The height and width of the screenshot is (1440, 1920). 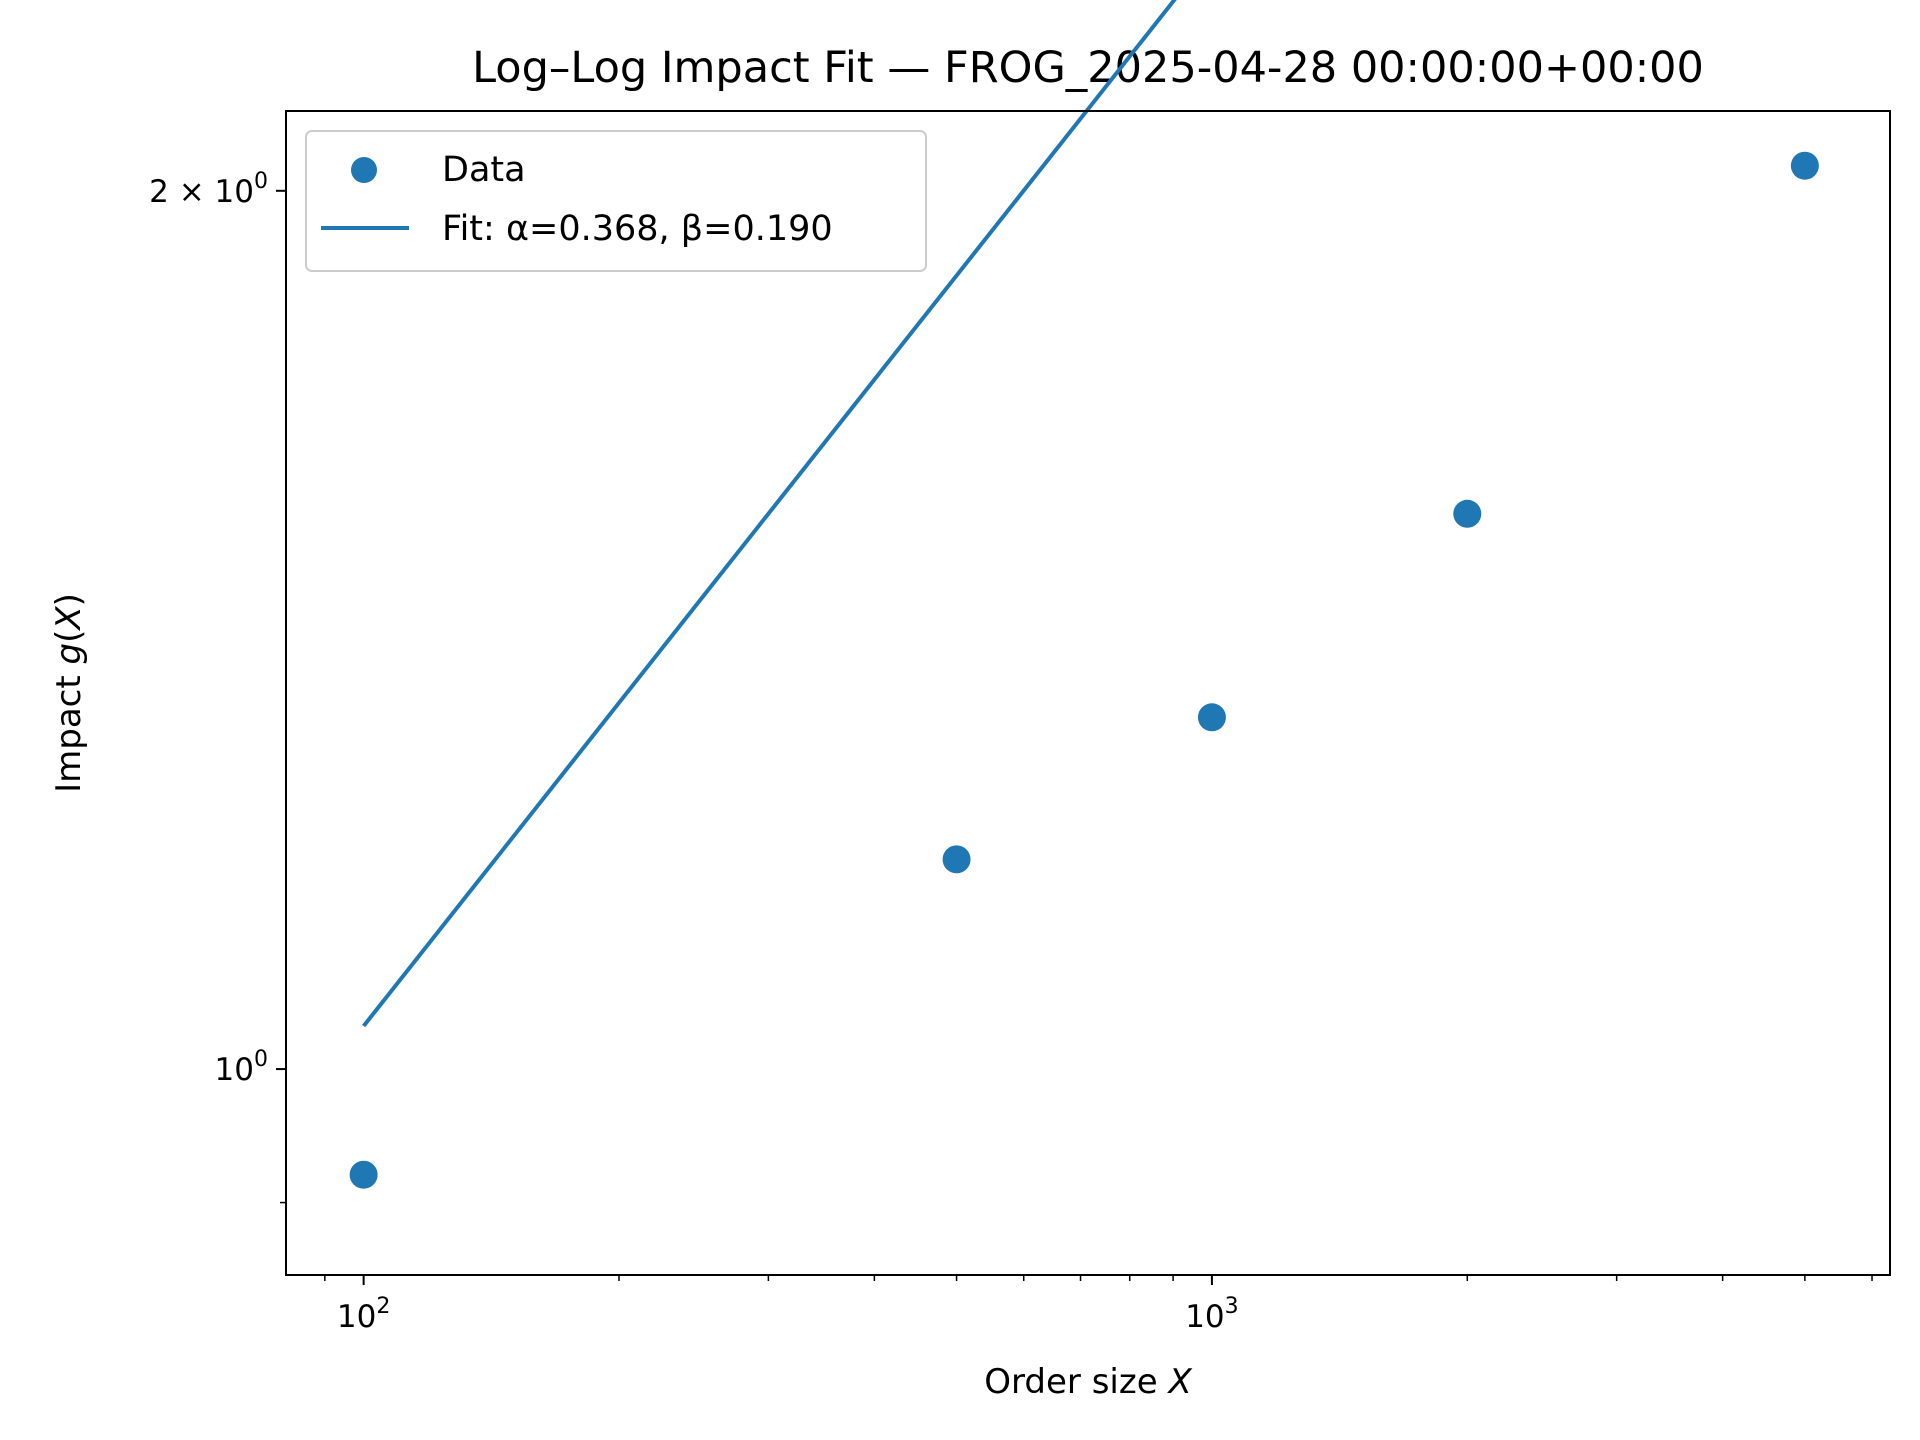 I want to click on x-axis: 10² 10³, so click(x=1098, y=1305).